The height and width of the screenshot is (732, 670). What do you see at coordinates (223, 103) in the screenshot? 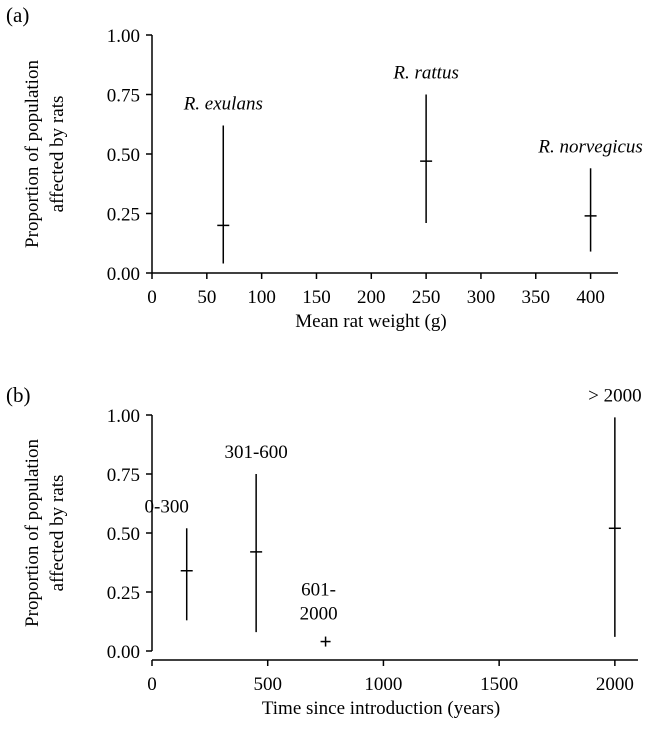
I see `point-label: R. exulans` at bounding box center [223, 103].